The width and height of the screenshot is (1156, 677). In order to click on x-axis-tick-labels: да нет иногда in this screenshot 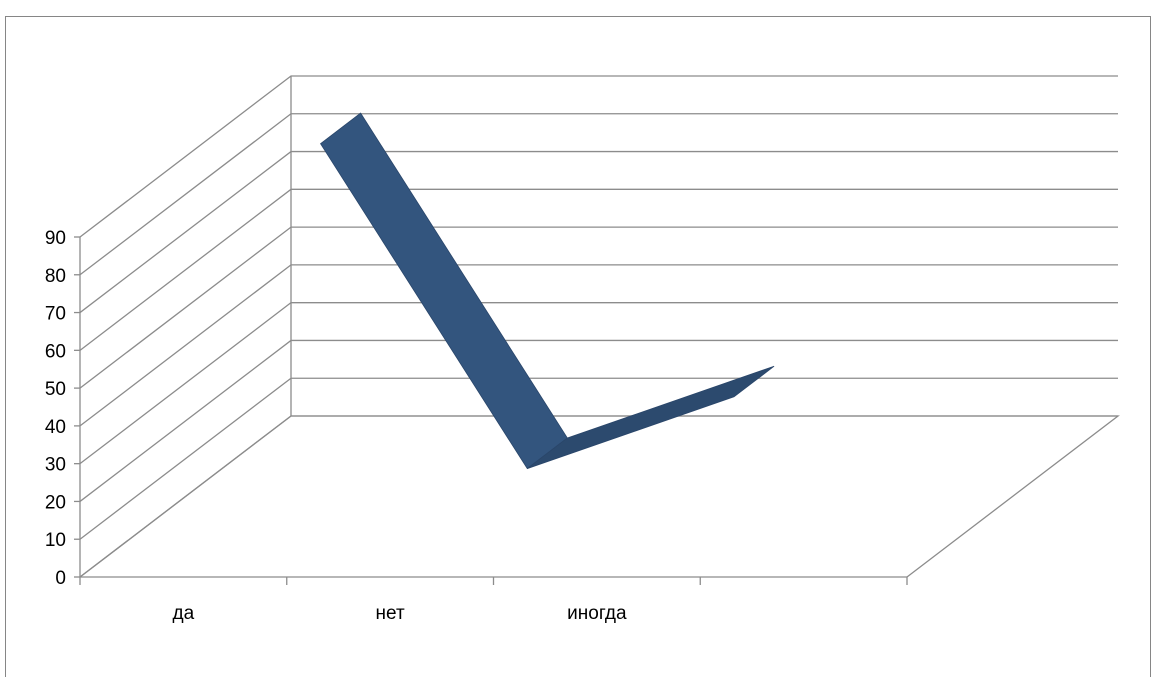, I will do `click(400, 613)`.